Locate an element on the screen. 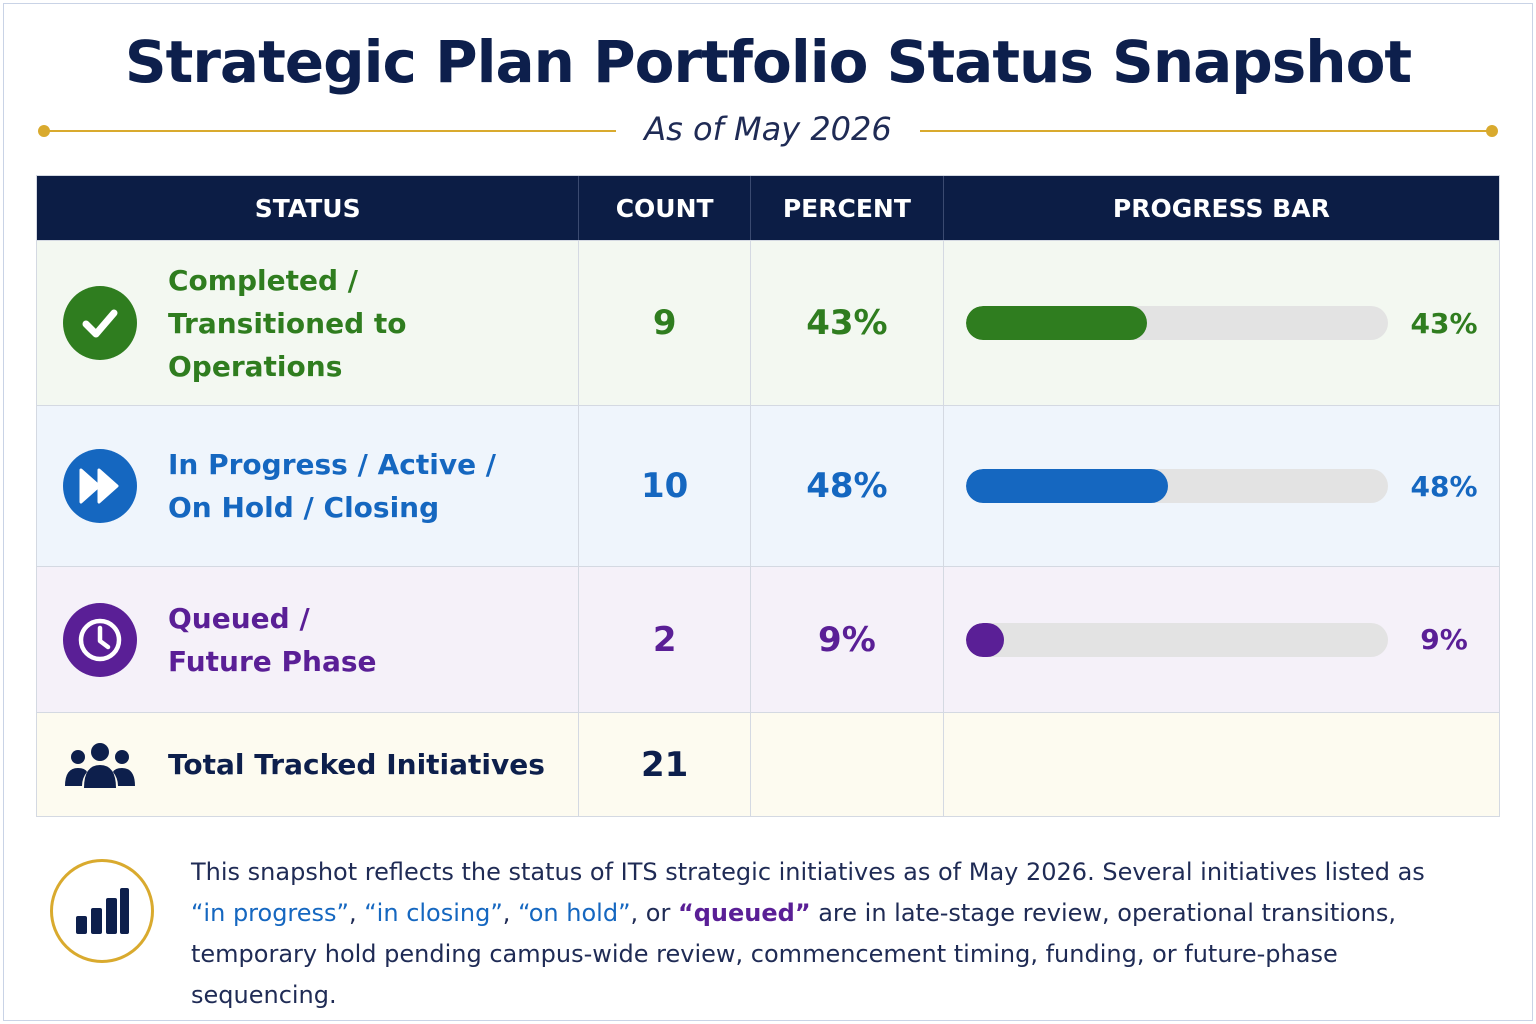 The width and height of the screenshot is (1536, 1024). subtitle: As of May 2026 is located at coordinates (768, 129).